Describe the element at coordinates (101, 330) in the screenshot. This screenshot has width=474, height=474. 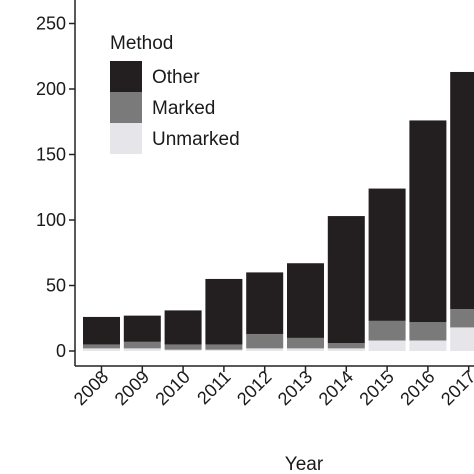
I see `bar-segment-other-2008` at that location.